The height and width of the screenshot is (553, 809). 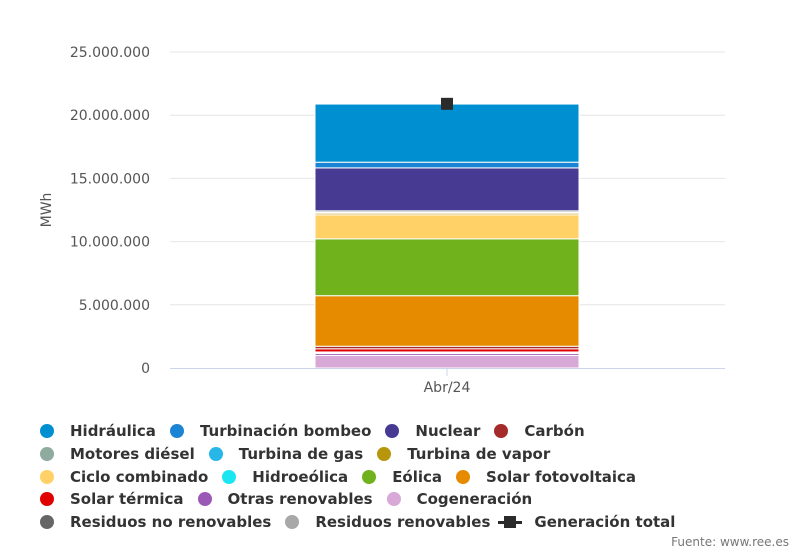 What do you see at coordinates (474, 499) in the screenshot?
I see `legend-label: Cogeneración` at bounding box center [474, 499].